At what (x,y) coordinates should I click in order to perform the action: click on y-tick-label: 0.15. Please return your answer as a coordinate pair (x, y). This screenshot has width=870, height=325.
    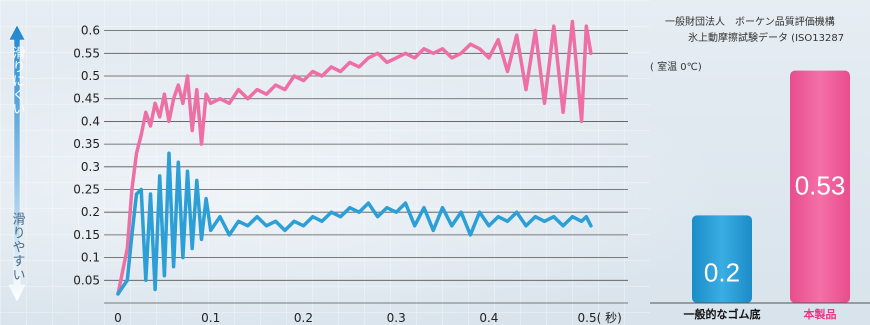
    Looking at the image, I should click on (86, 235).